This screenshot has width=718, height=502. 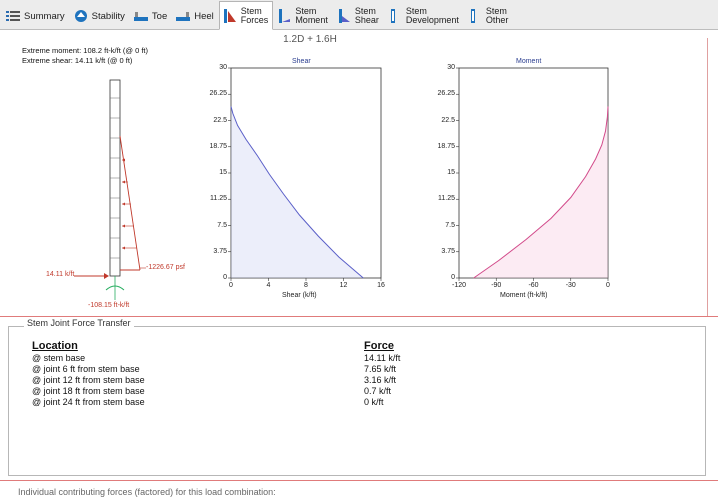 I want to click on shear-y-tick-label: 15, so click(x=223, y=172).